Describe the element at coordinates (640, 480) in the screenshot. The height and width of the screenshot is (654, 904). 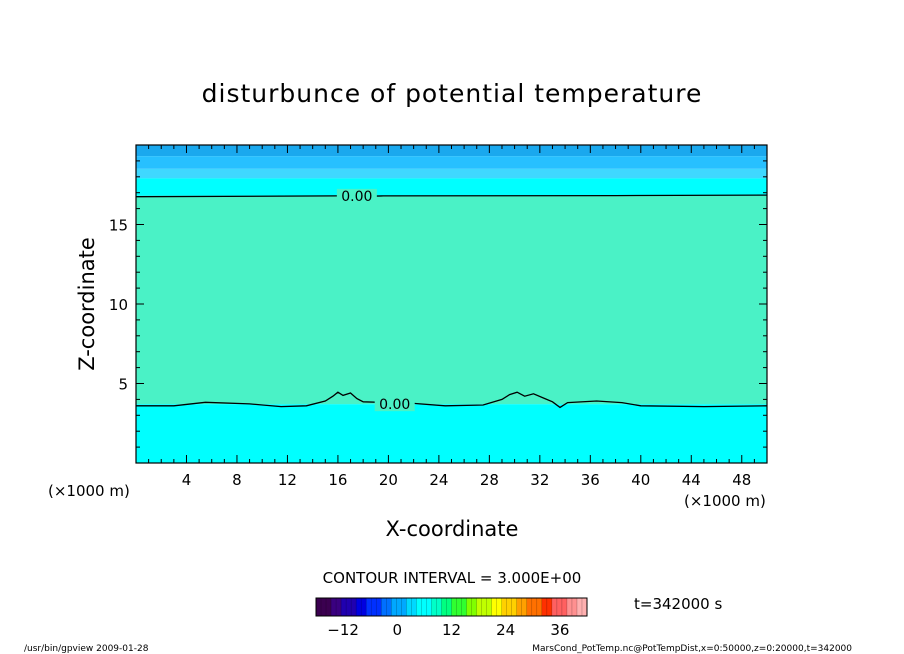
I see `x-tick-label: 40` at that location.